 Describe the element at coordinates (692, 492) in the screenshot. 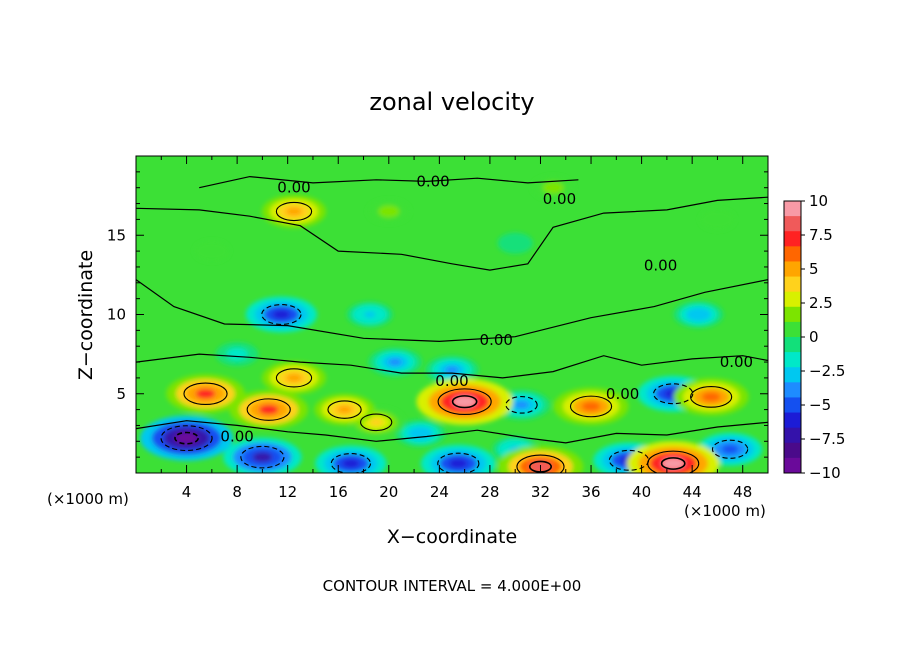

I see `x-tick-label: 44` at that location.